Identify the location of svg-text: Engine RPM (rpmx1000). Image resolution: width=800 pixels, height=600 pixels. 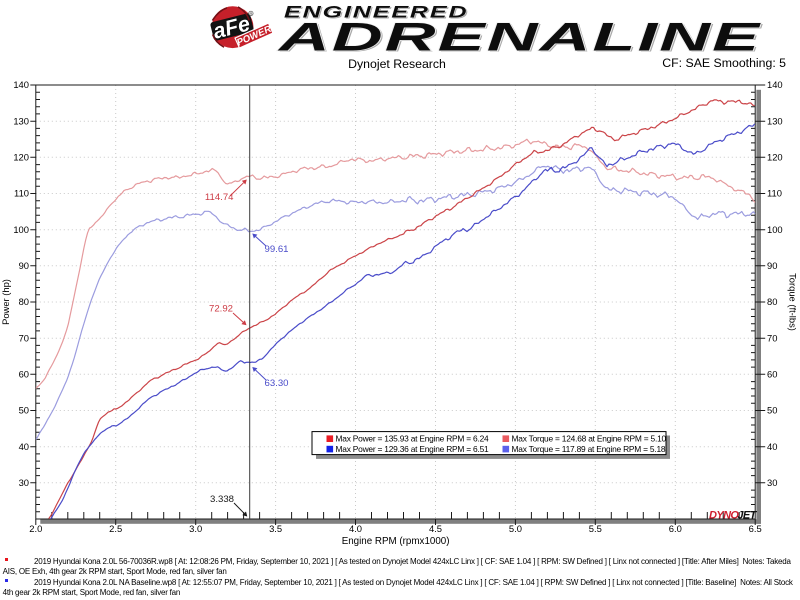
(396, 541).